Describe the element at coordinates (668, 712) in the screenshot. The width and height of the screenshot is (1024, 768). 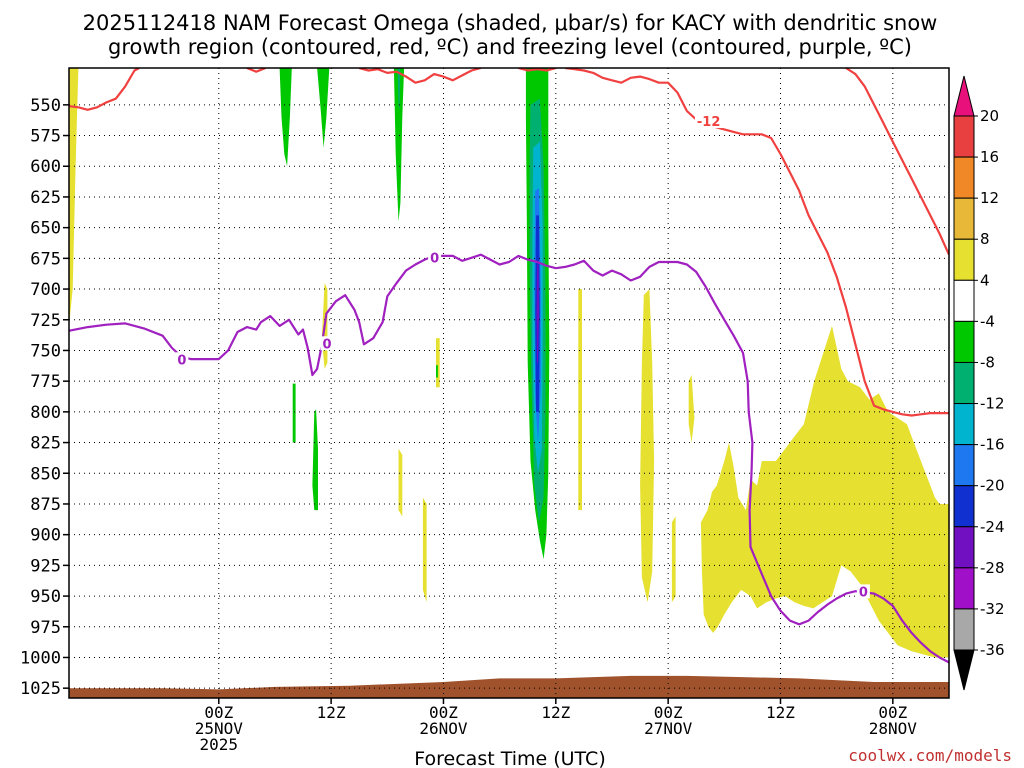
I see `x-tick-label-54-0: 00Z` at that location.